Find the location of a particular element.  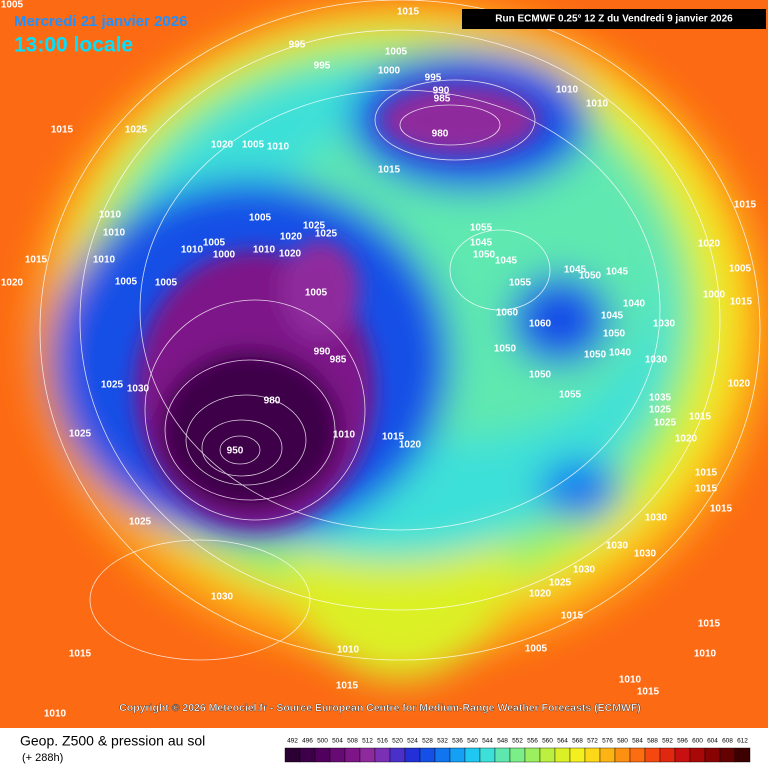

scale-label: 548 is located at coordinates (502, 741).